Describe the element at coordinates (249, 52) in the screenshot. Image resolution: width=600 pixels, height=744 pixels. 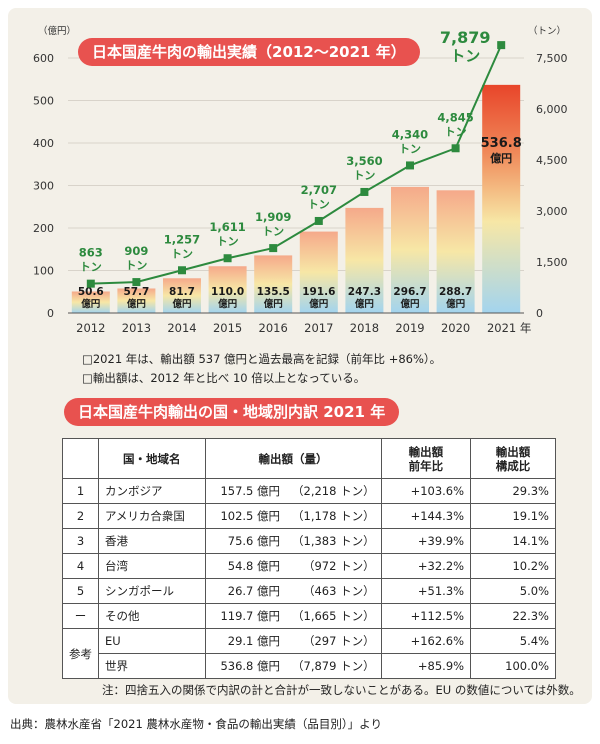
I see `chart-title: 日本国産牛肉の輸出実績（2012～2021 年）` at that location.